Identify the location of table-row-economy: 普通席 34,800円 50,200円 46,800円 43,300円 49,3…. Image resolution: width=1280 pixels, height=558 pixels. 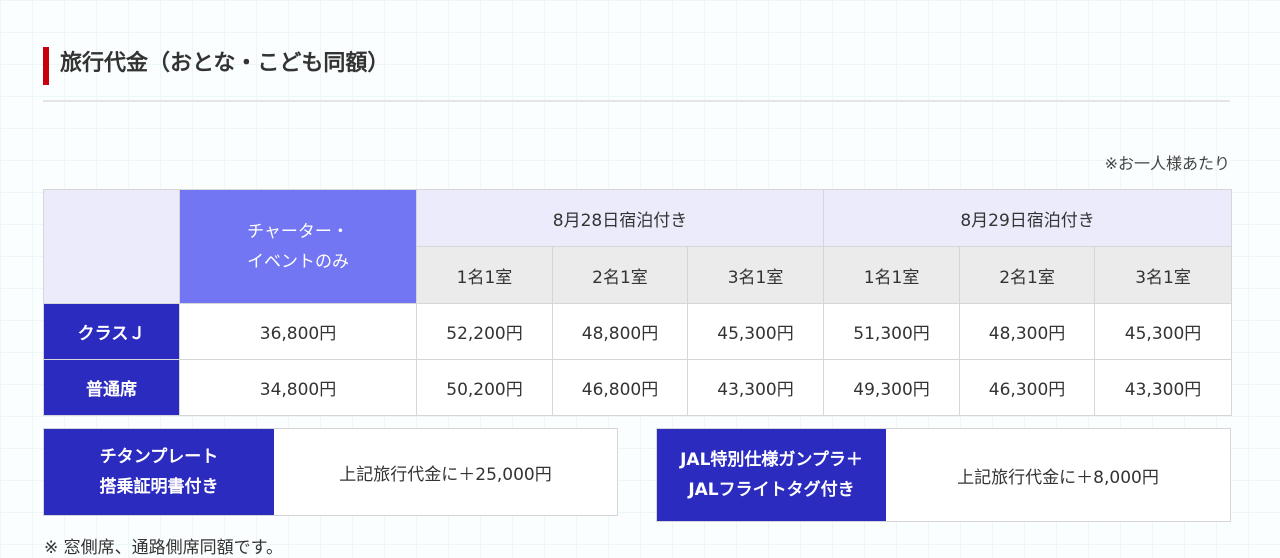
(638, 387).